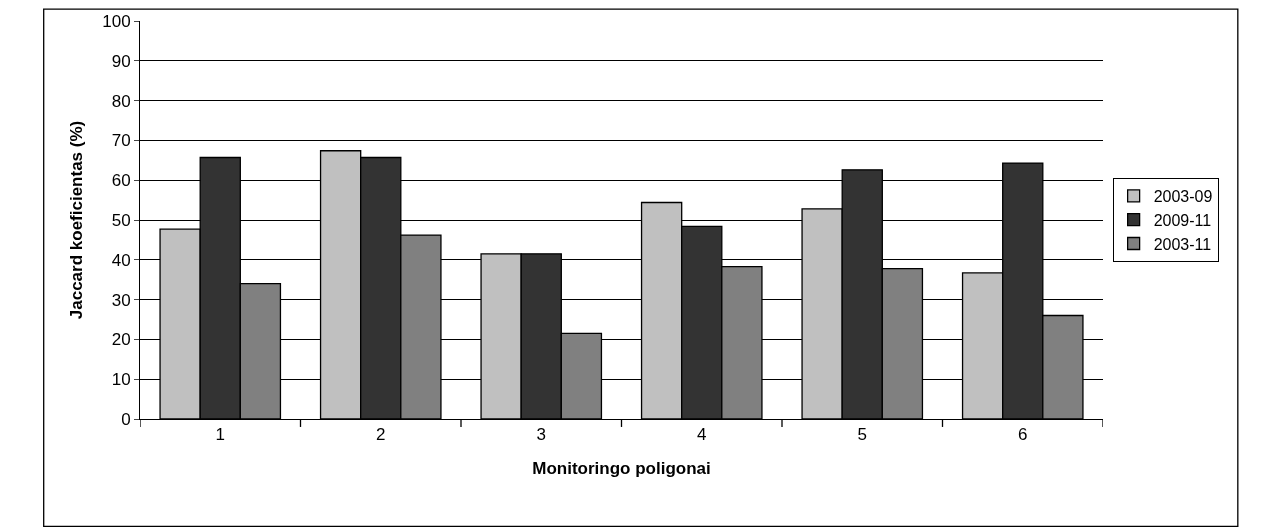 The image size is (1263, 529). Describe the element at coordinates (541, 435) in the screenshot. I see `x-tick-label: 3` at that location.